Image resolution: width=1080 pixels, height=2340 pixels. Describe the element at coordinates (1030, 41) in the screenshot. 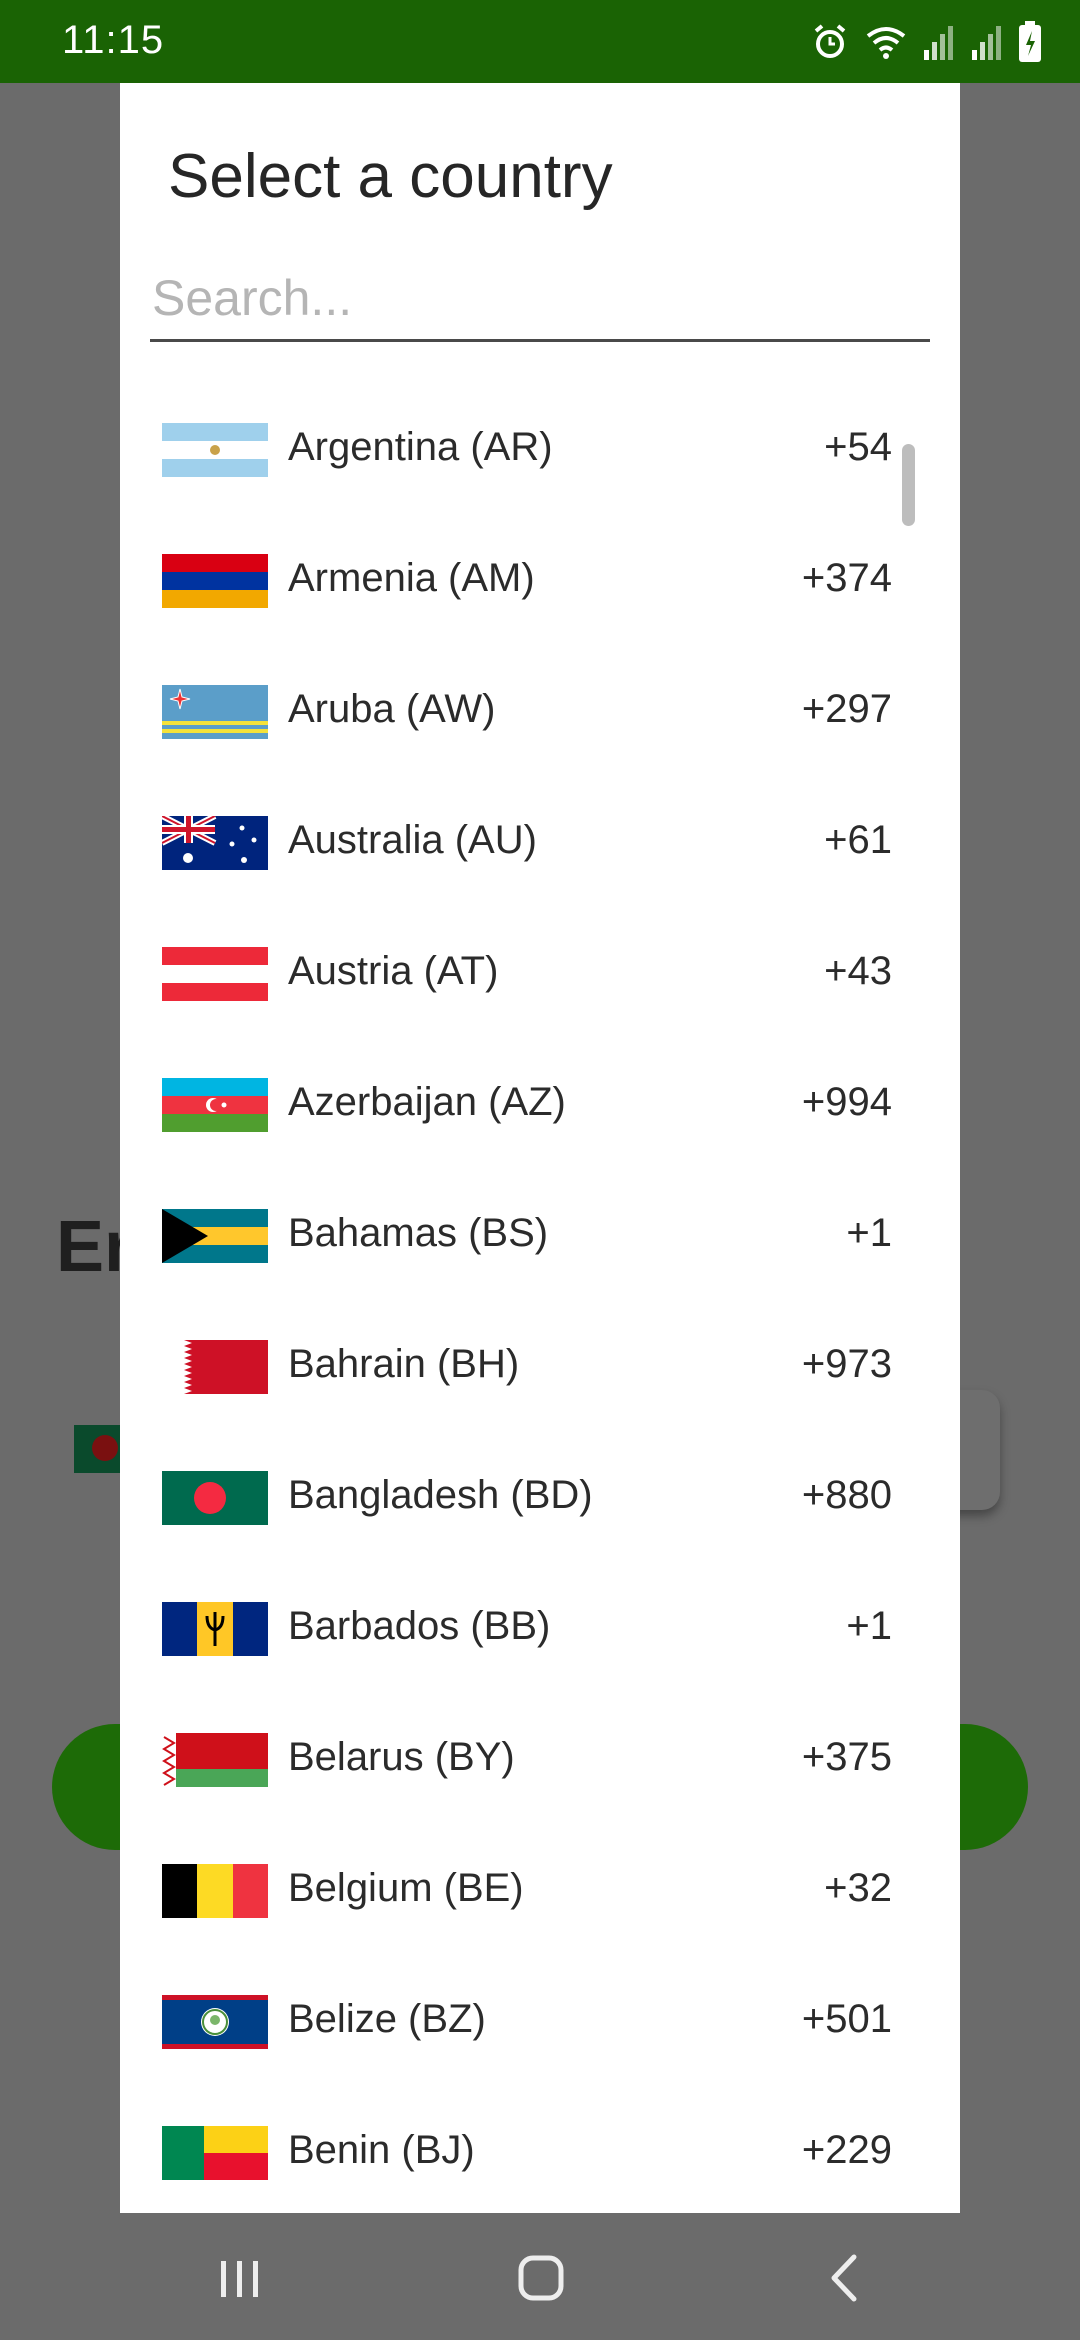

I see `battery-icon` at that location.